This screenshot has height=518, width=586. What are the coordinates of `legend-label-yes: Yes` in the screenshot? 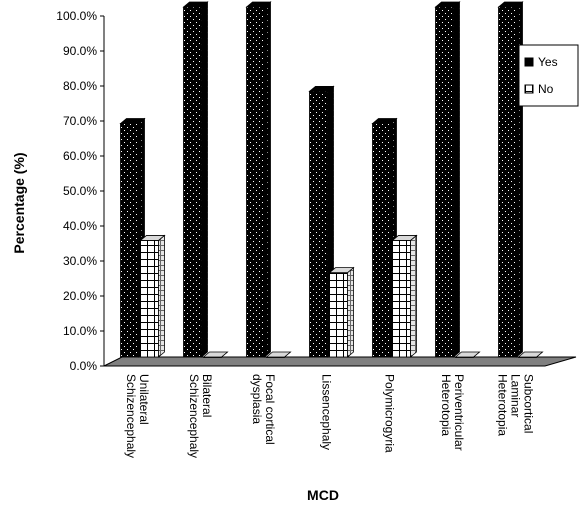 It's located at (548, 62).